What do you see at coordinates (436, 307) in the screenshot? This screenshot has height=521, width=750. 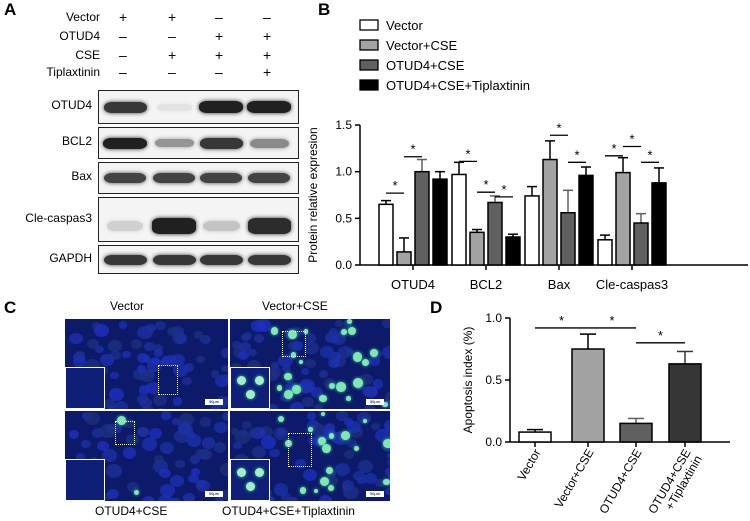 I see `panel-d-letter: D` at bounding box center [436, 307].